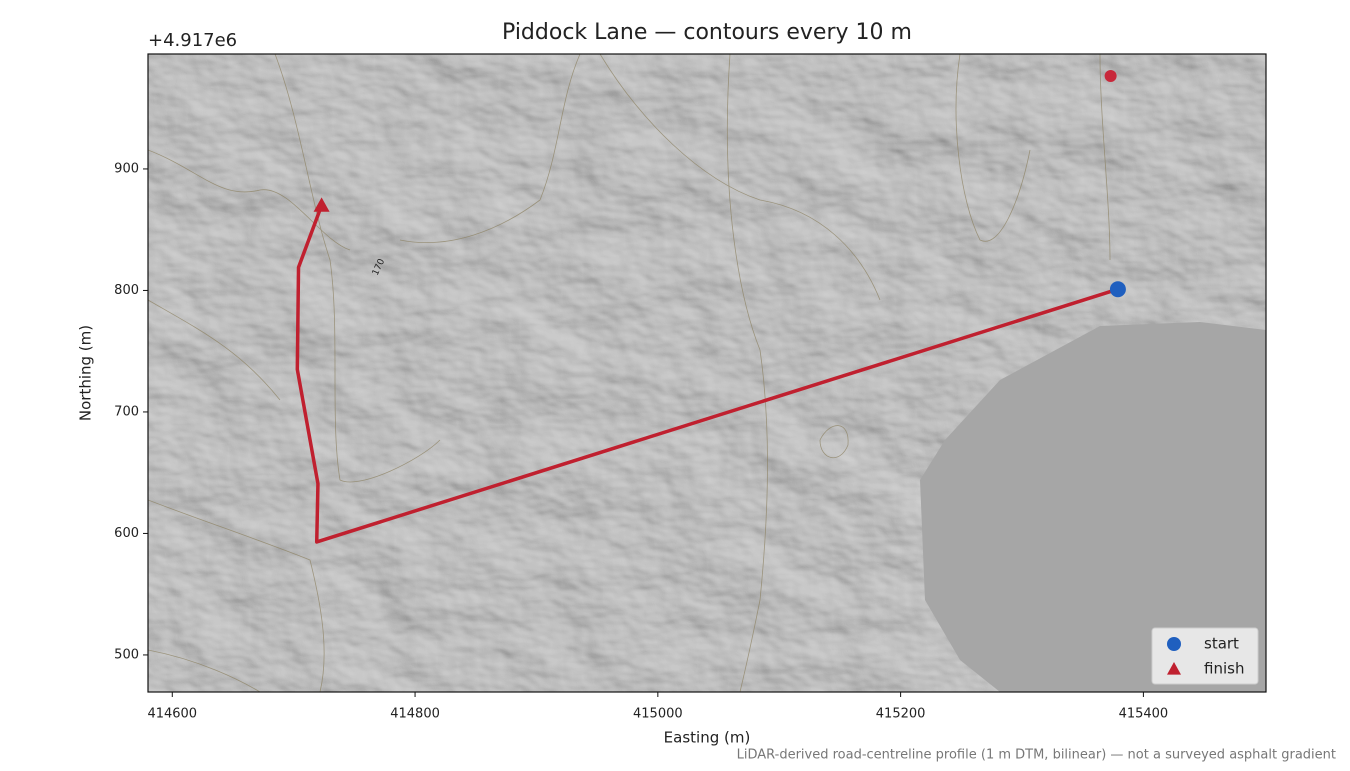 The image size is (1350, 771). Describe the element at coordinates (126, 654) in the screenshot. I see `y-tick-label: 500` at that location.